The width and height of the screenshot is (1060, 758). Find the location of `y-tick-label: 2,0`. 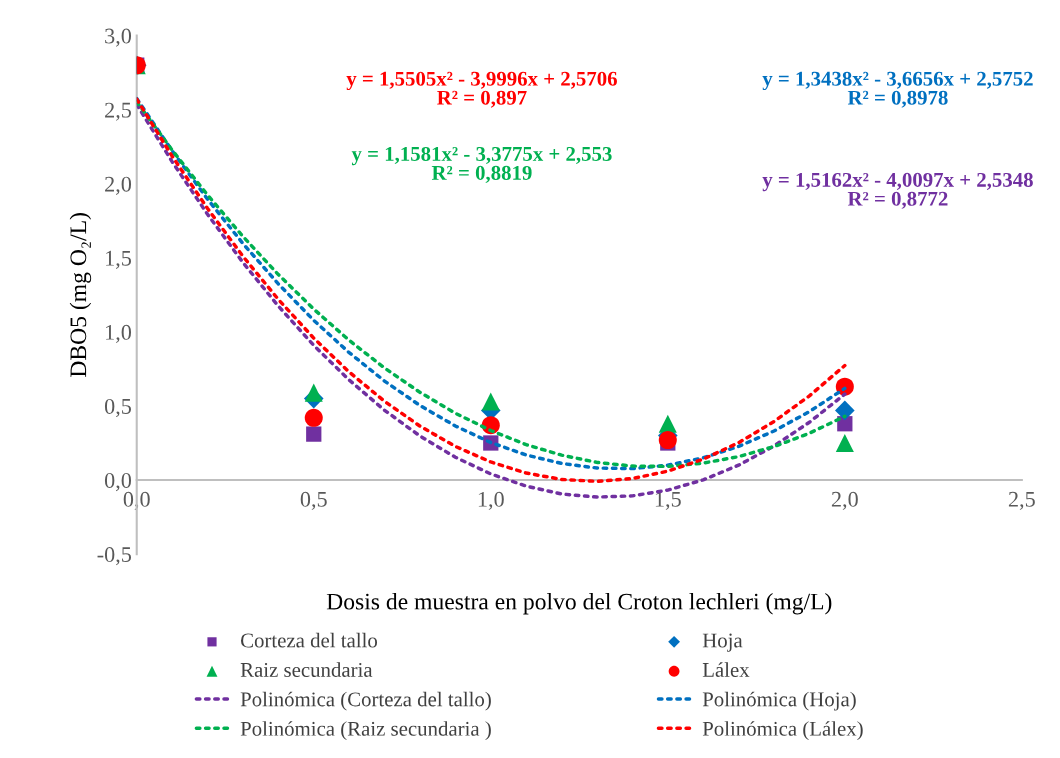

y-tick-label: 2,0 is located at coordinates (118, 185).